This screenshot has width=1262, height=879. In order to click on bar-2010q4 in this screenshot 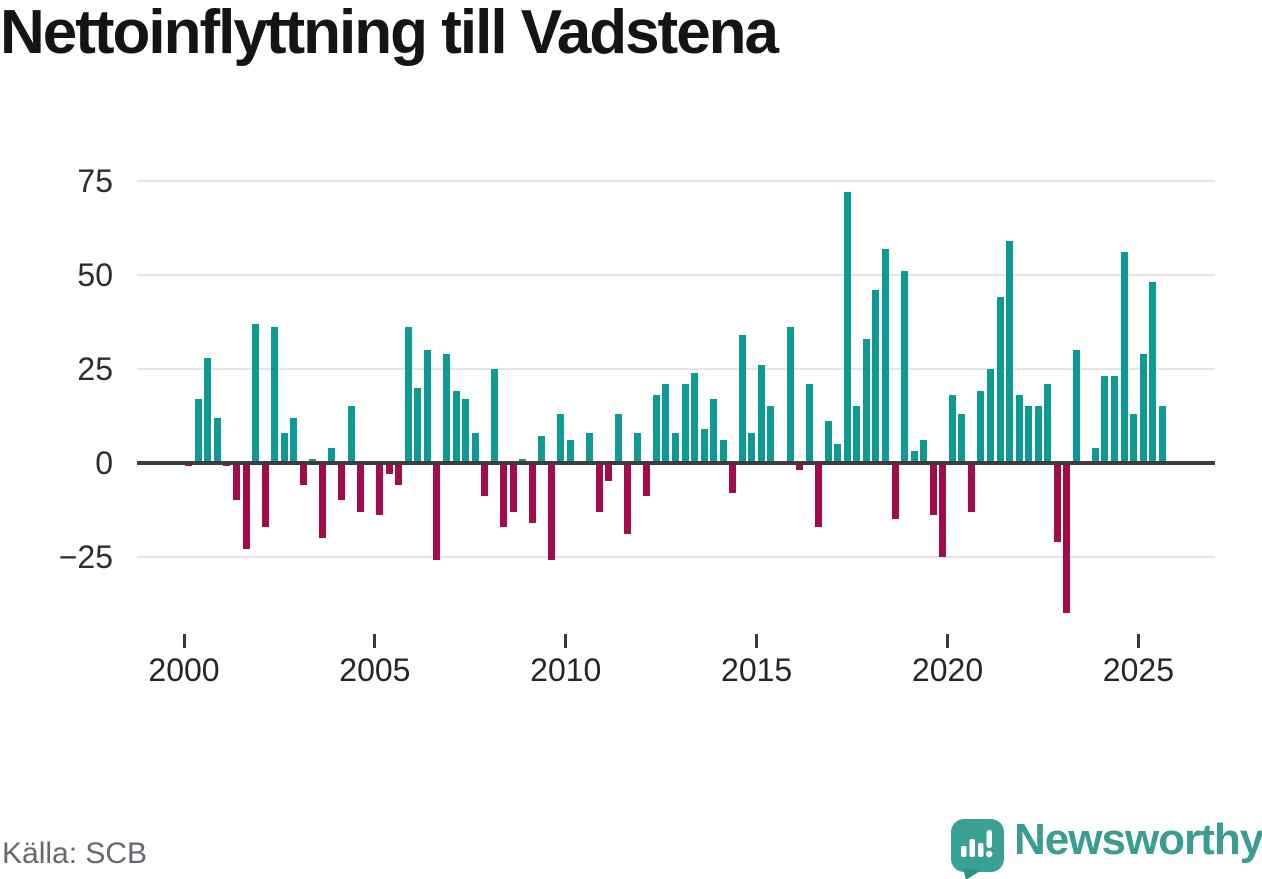, I will do `click(599, 487)`.